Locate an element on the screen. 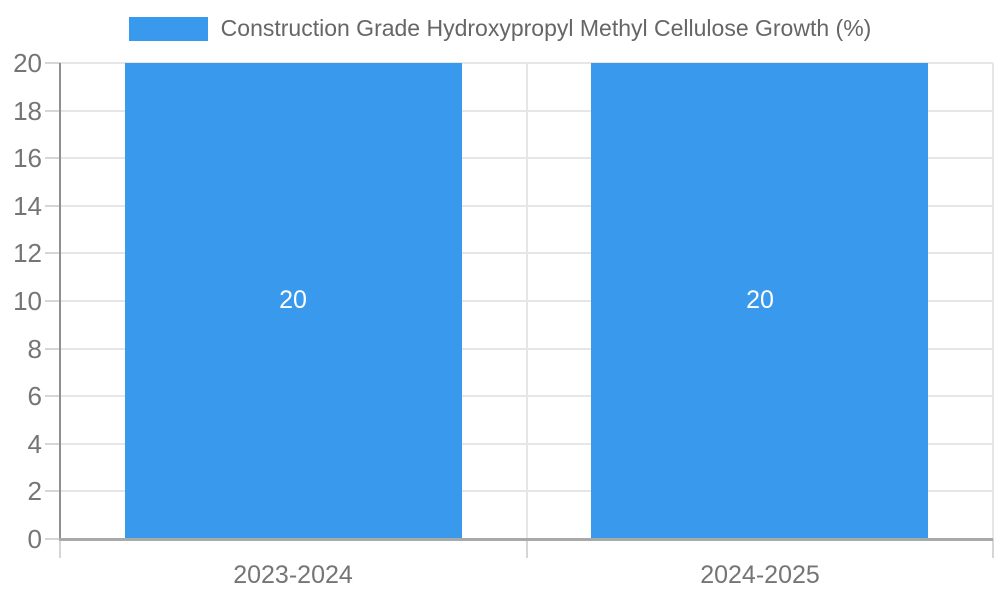 Image resolution: width=1000 pixels, height=600 pixels. x-tick-label: 2023-2024 is located at coordinates (293, 575).